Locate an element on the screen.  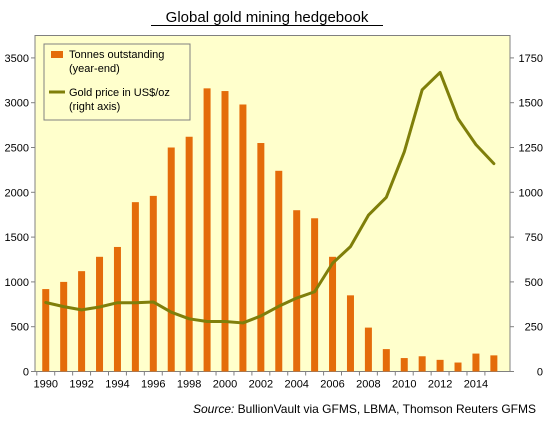
bar-2013 is located at coordinates (458, 367).